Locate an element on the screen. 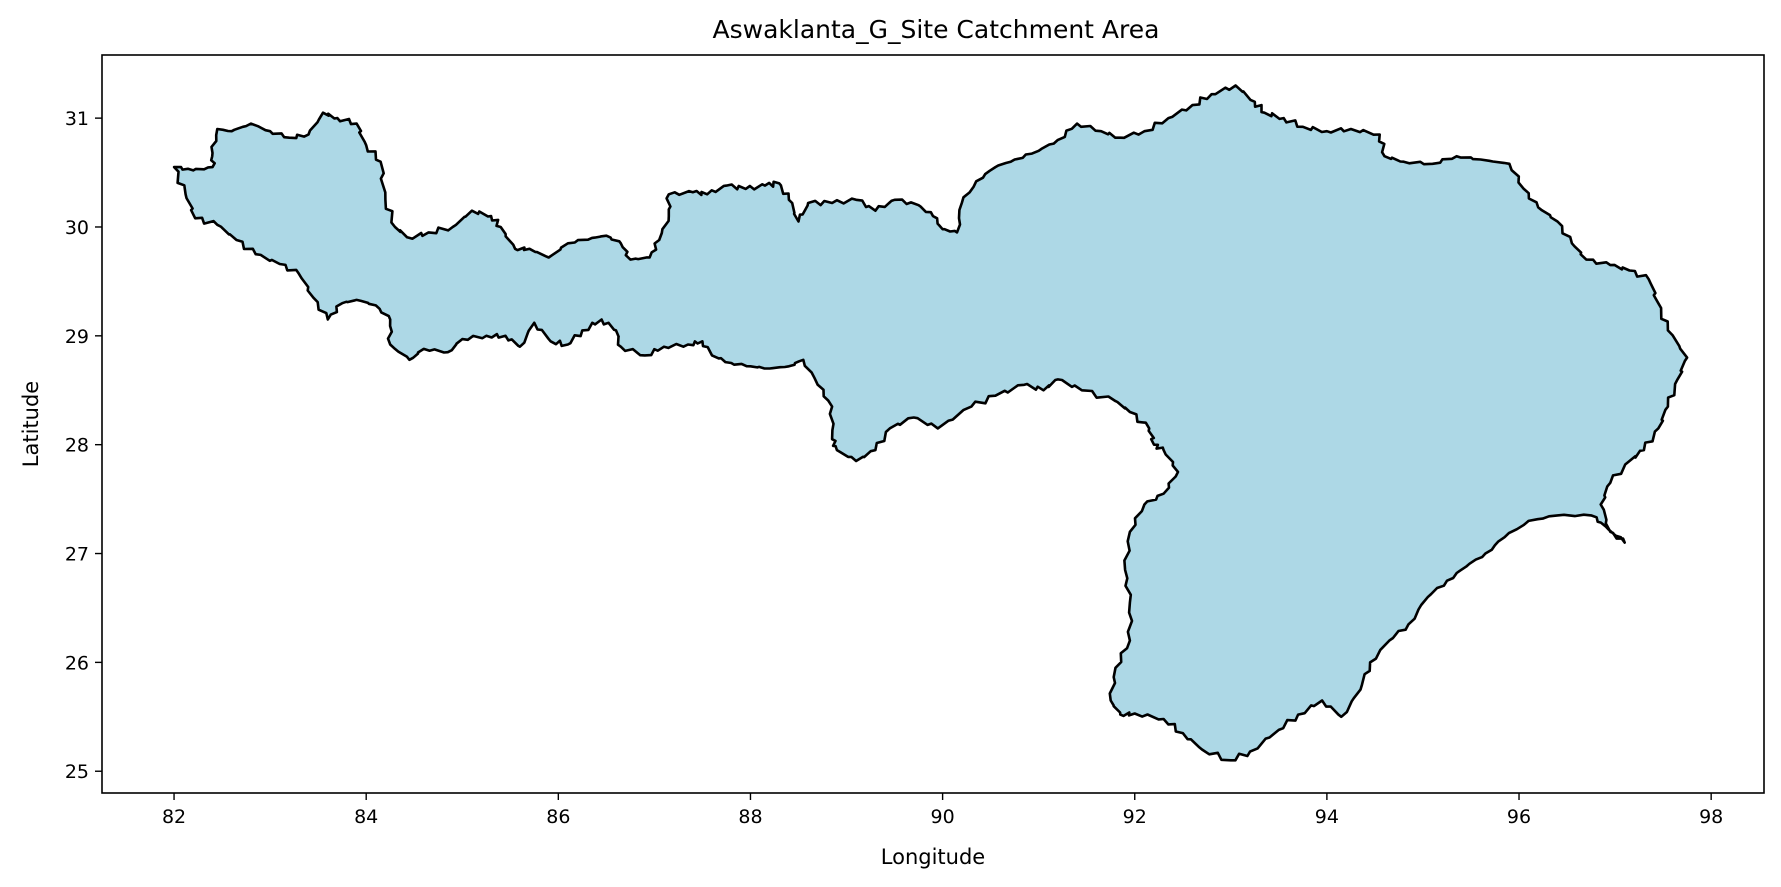  y-tick-label: 26 is located at coordinates (77, 663).